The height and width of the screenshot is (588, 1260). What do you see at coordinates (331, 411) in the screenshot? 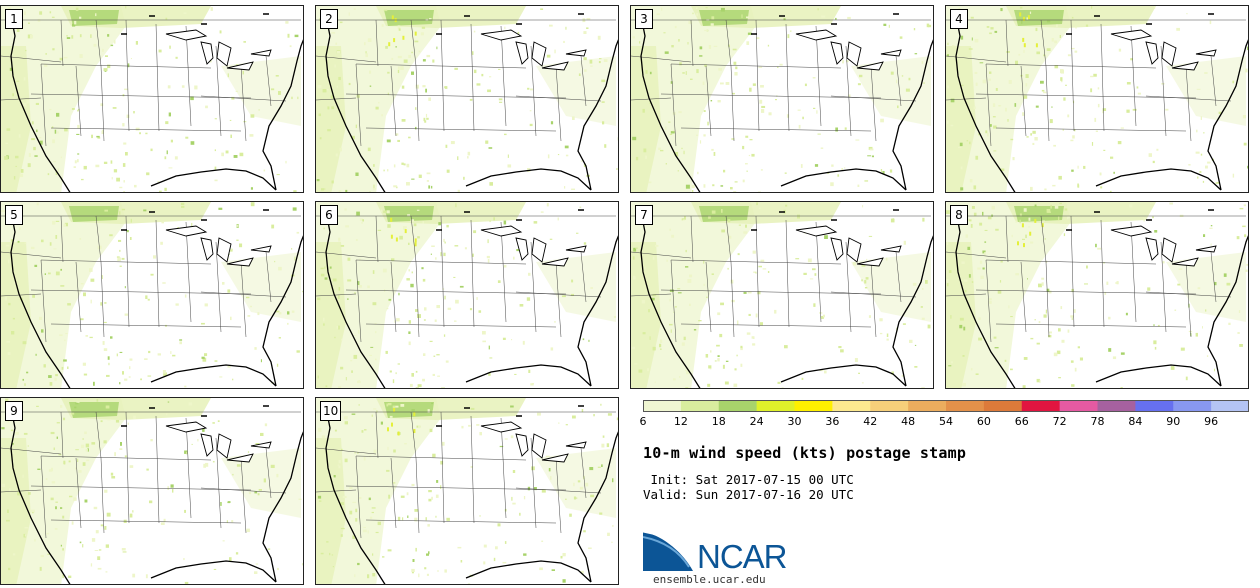
I see `panel-number: 10` at bounding box center [331, 411].